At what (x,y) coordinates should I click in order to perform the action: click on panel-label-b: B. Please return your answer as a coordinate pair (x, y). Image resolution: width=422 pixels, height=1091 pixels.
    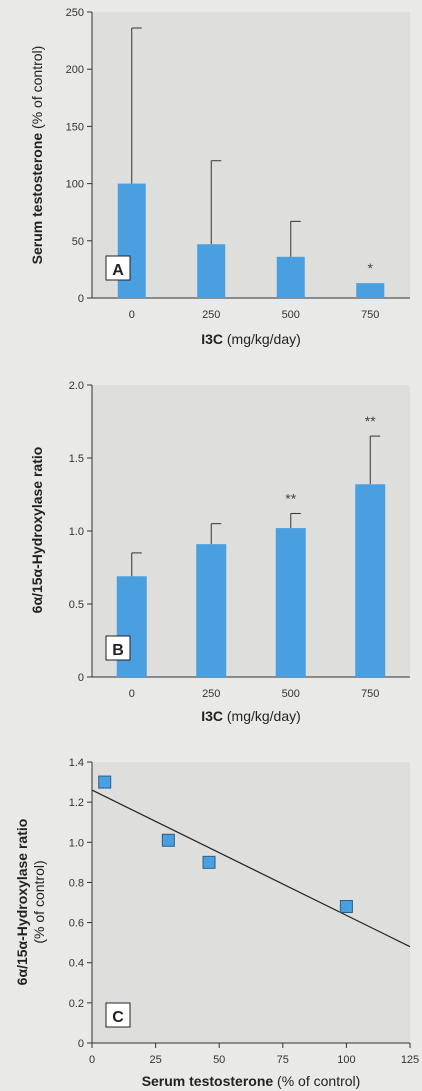
    Looking at the image, I should click on (118, 650).